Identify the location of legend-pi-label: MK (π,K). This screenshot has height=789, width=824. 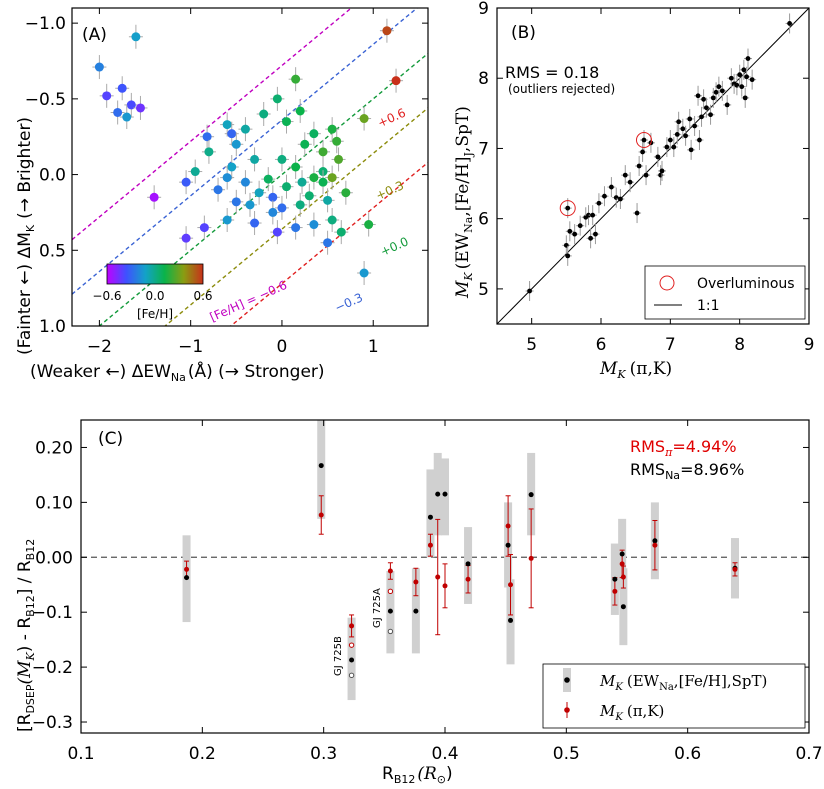
(631, 712).